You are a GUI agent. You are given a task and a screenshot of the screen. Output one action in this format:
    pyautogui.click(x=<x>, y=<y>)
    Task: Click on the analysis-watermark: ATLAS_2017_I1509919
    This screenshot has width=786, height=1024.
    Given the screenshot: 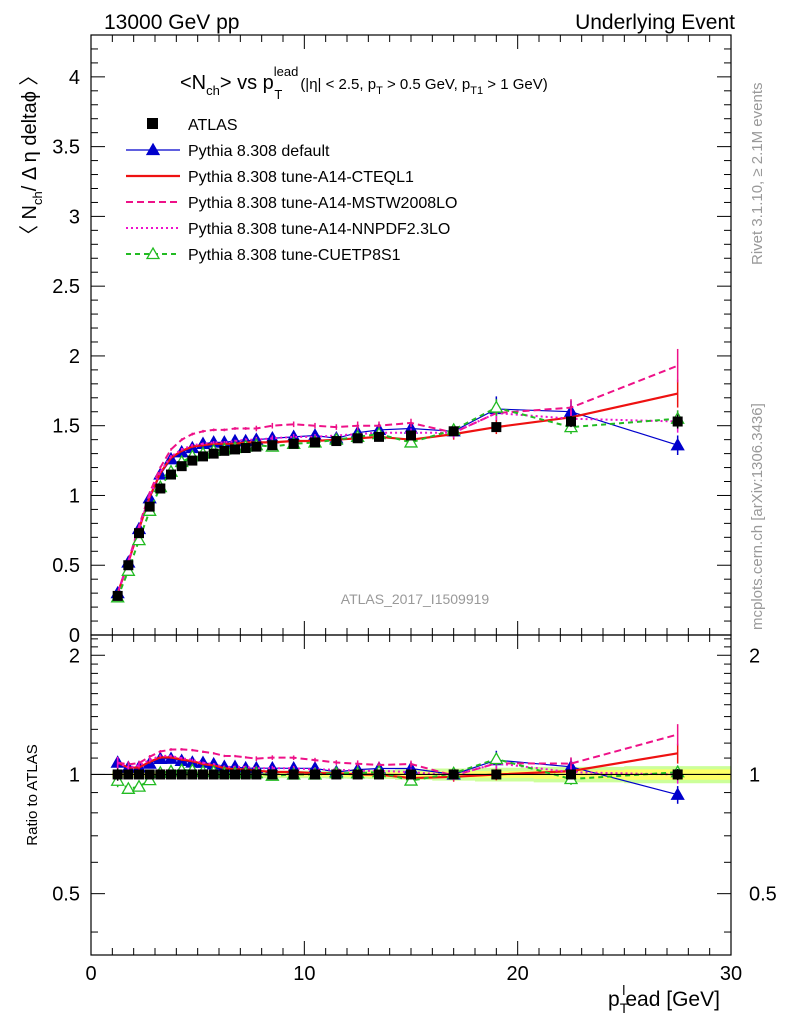 What is the action you would take?
    pyautogui.click(x=415, y=599)
    